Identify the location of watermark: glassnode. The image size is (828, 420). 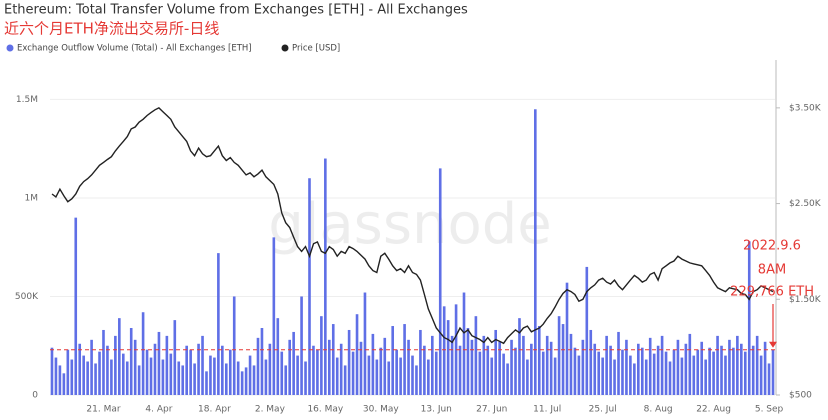
(410, 224).